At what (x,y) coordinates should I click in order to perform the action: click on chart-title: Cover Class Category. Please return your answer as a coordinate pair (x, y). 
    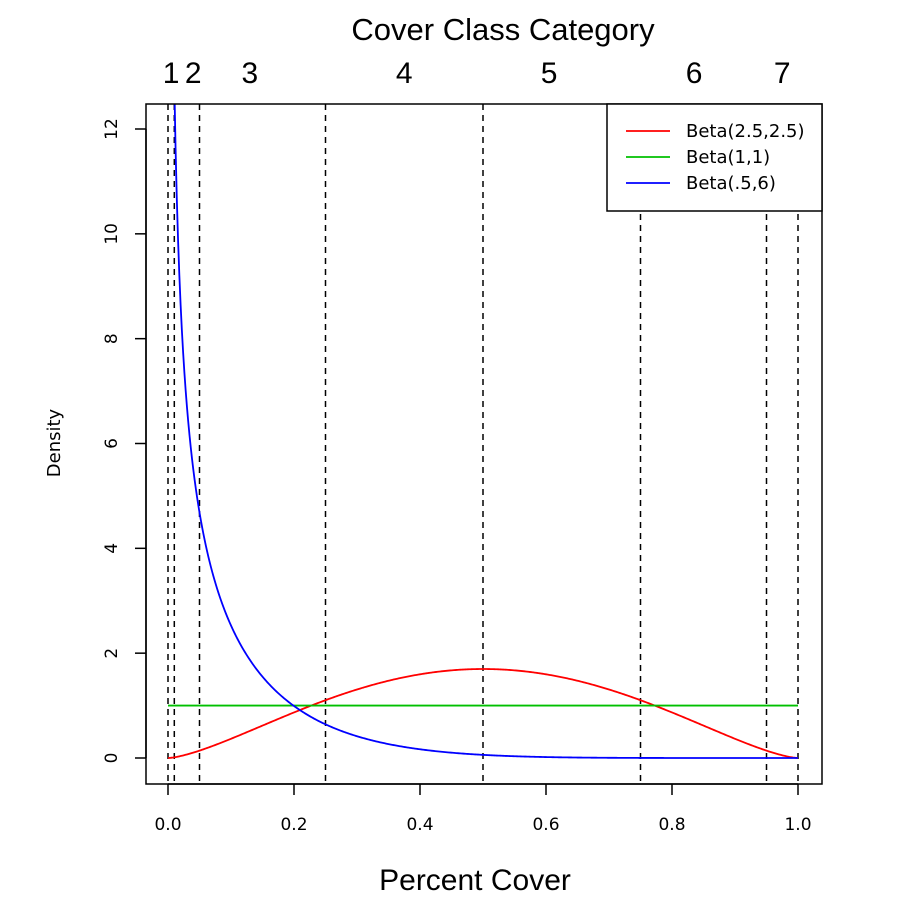
    Looking at the image, I should click on (503, 29).